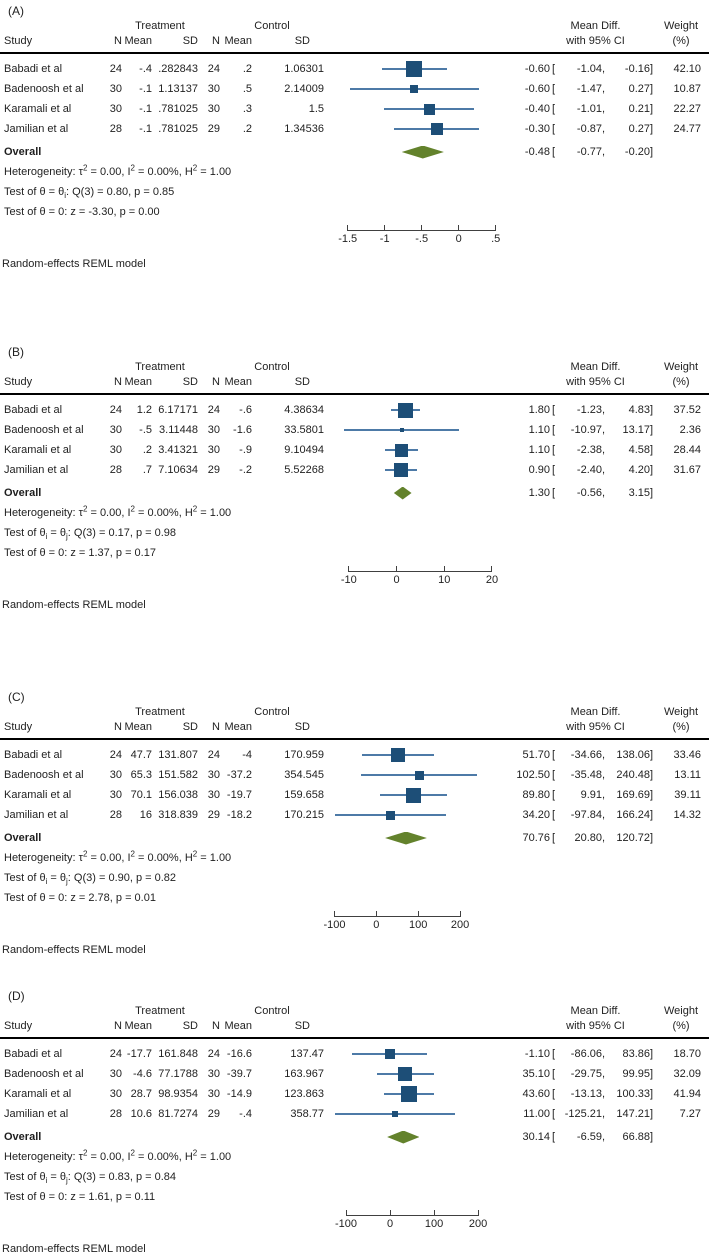 Image resolution: width=709 pixels, height=1257 pixels. What do you see at coordinates (639, 470) in the screenshot?
I see `ci-upper: 4.20` at bounding box center [639, 470].